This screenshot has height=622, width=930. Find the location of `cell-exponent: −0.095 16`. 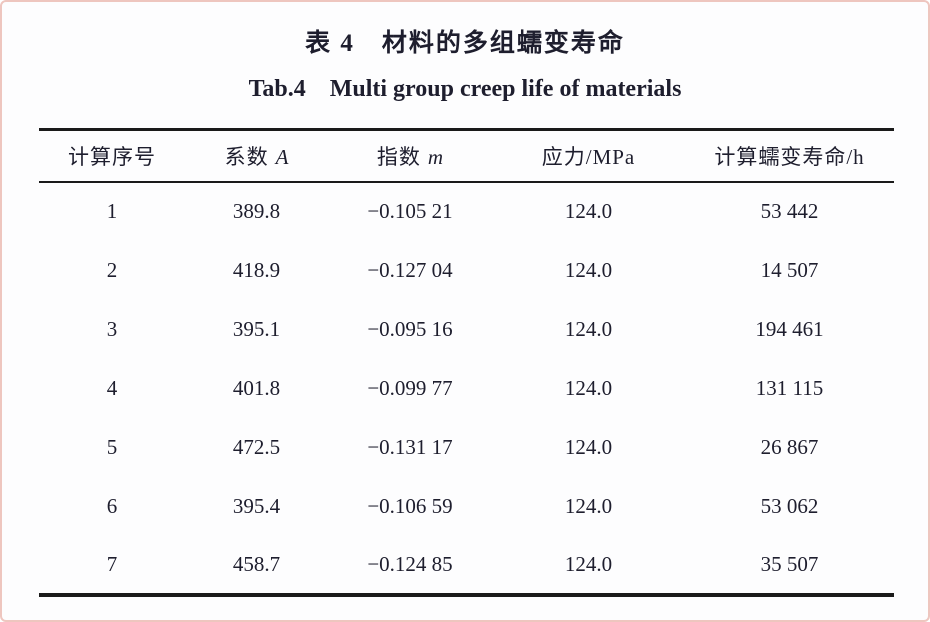

cell-exponent: −0.095 16 is located at coordinates (410, 328).